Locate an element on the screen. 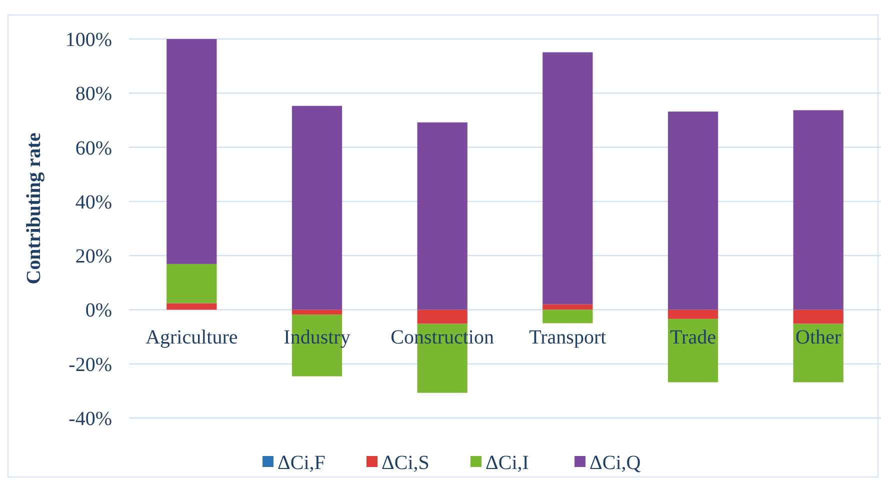 The height and width of the screenshot is (484, 881). y-tick-label: 40% is located at coordinates (93, 202).